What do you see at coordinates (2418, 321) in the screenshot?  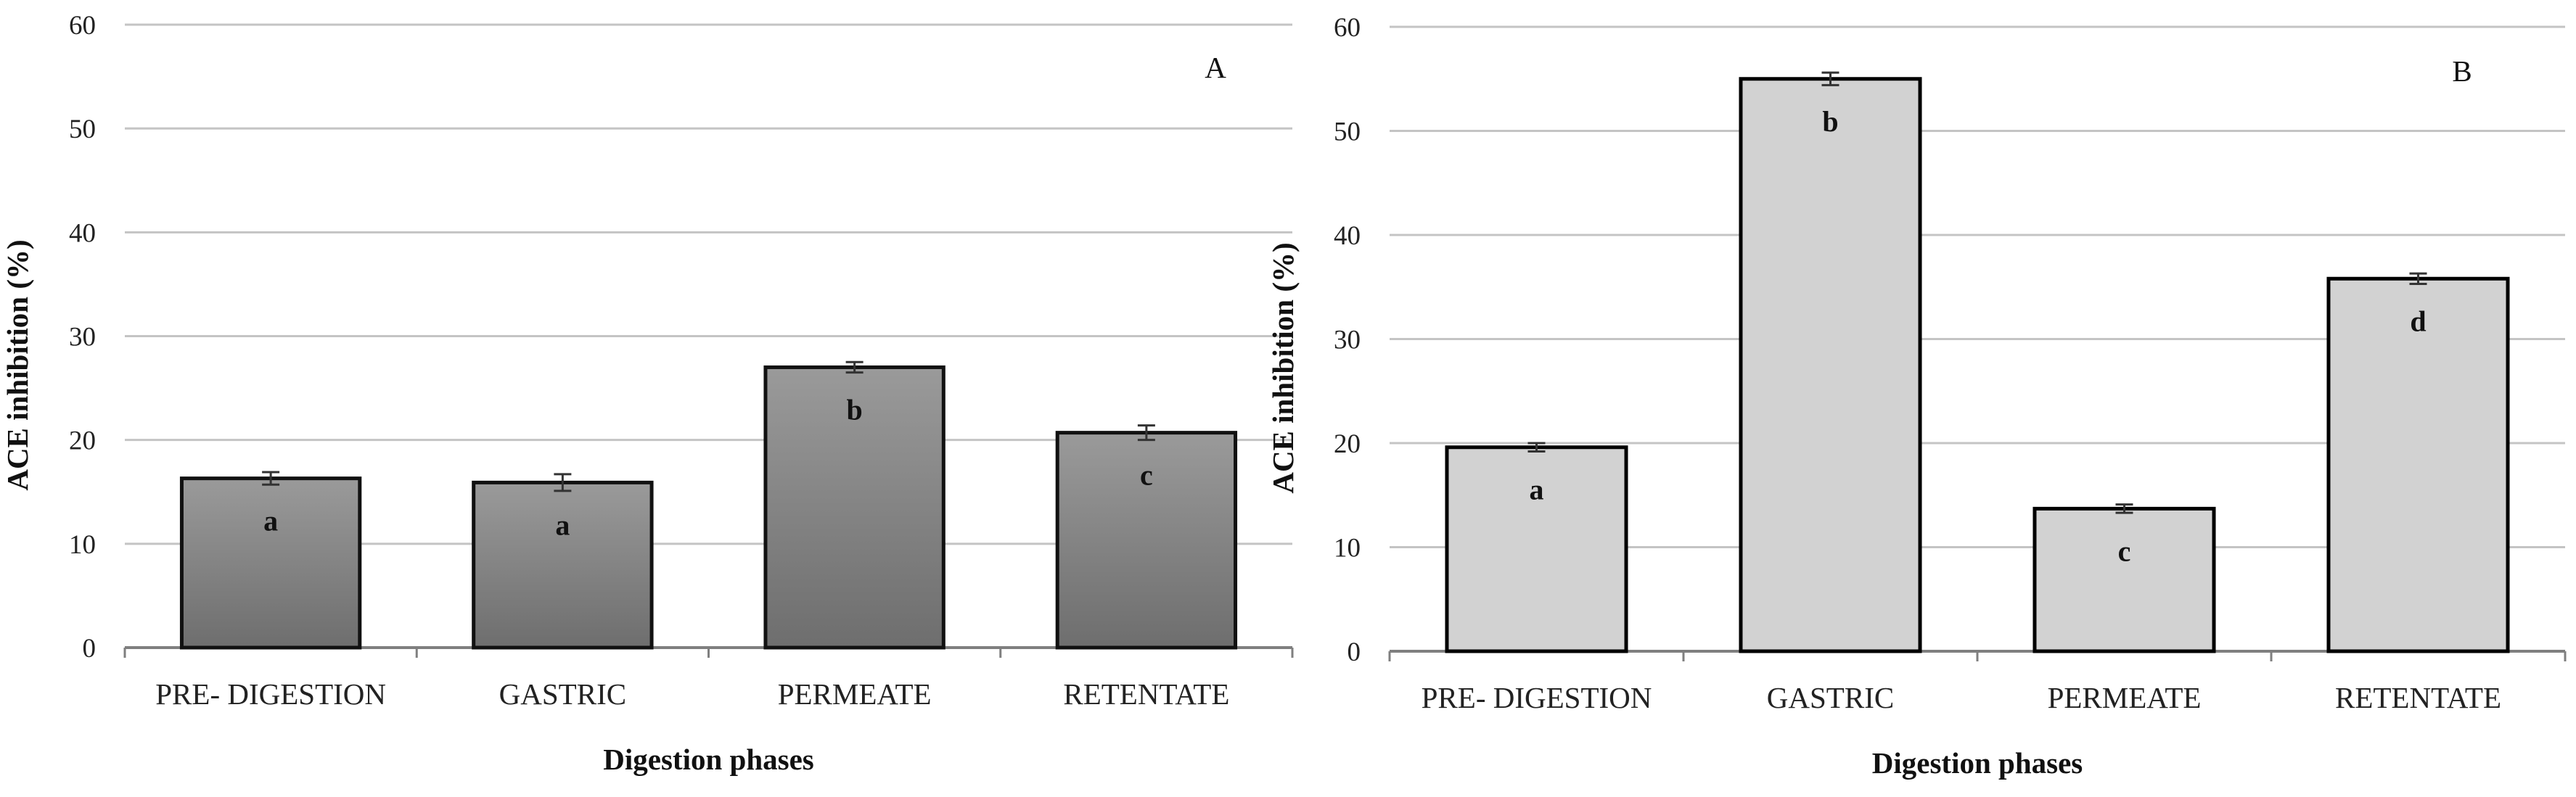 I see `significance-label: d` at bounding box center [2418, 321].